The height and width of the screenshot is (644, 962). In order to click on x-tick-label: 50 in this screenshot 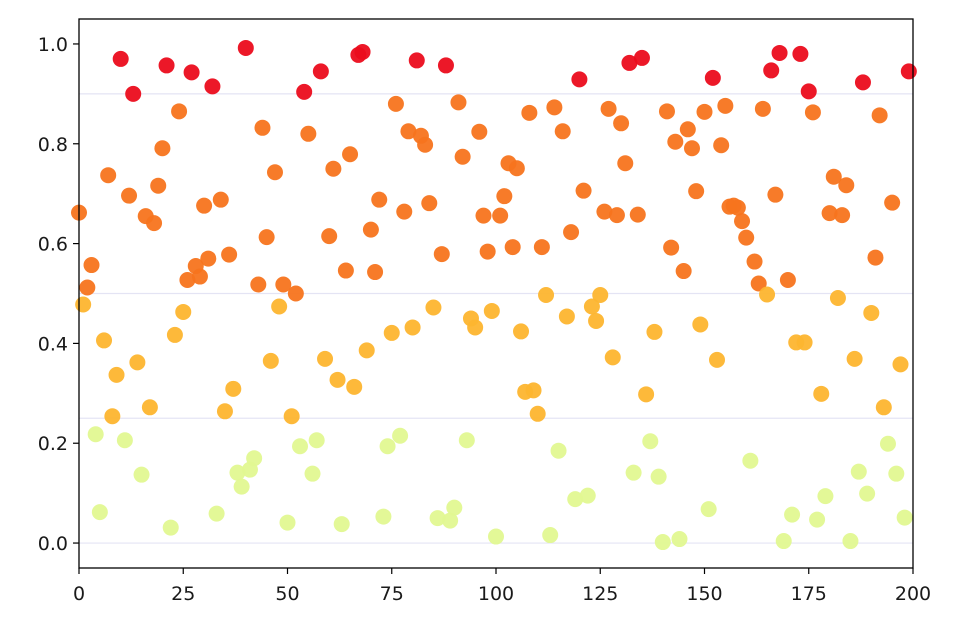, I will do `click(287, 594)`.